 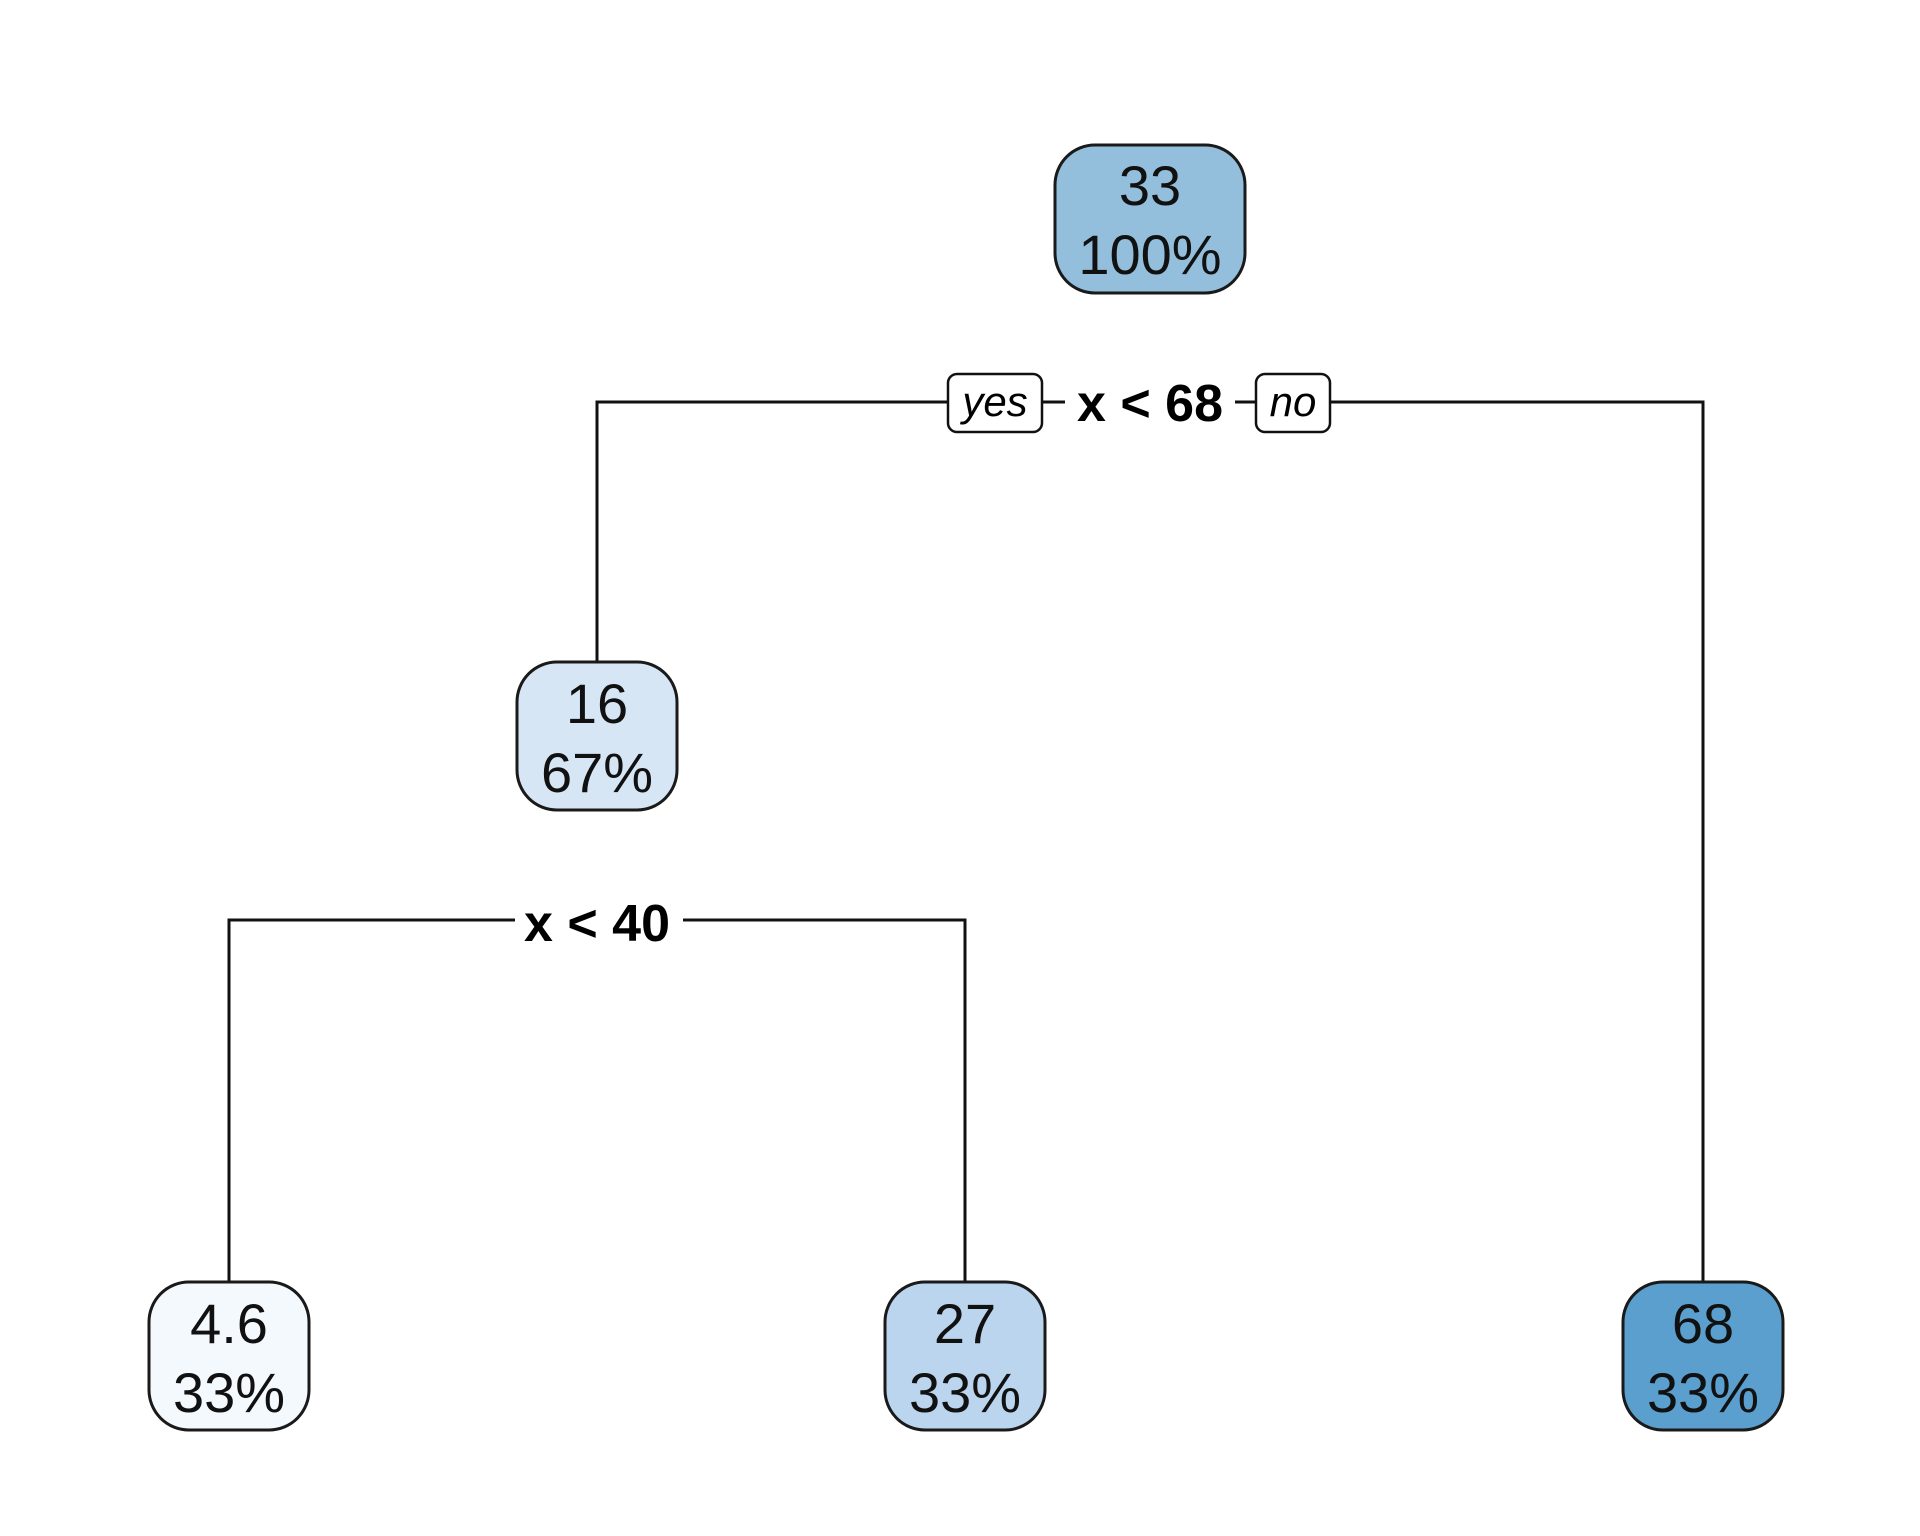 I want to click on node-root-value: 33, so click(x=1150, y=185).